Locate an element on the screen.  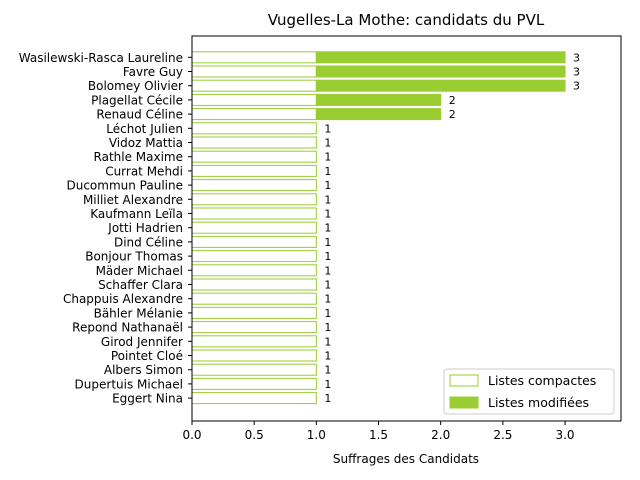
y-tick-label: Léchot Julien is located at coordinates (144, 129).